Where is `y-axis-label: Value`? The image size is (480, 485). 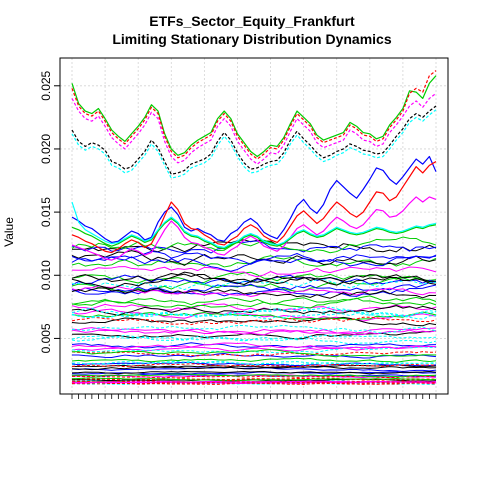 y-axis-label: Value is located at coordinates (9, 232).